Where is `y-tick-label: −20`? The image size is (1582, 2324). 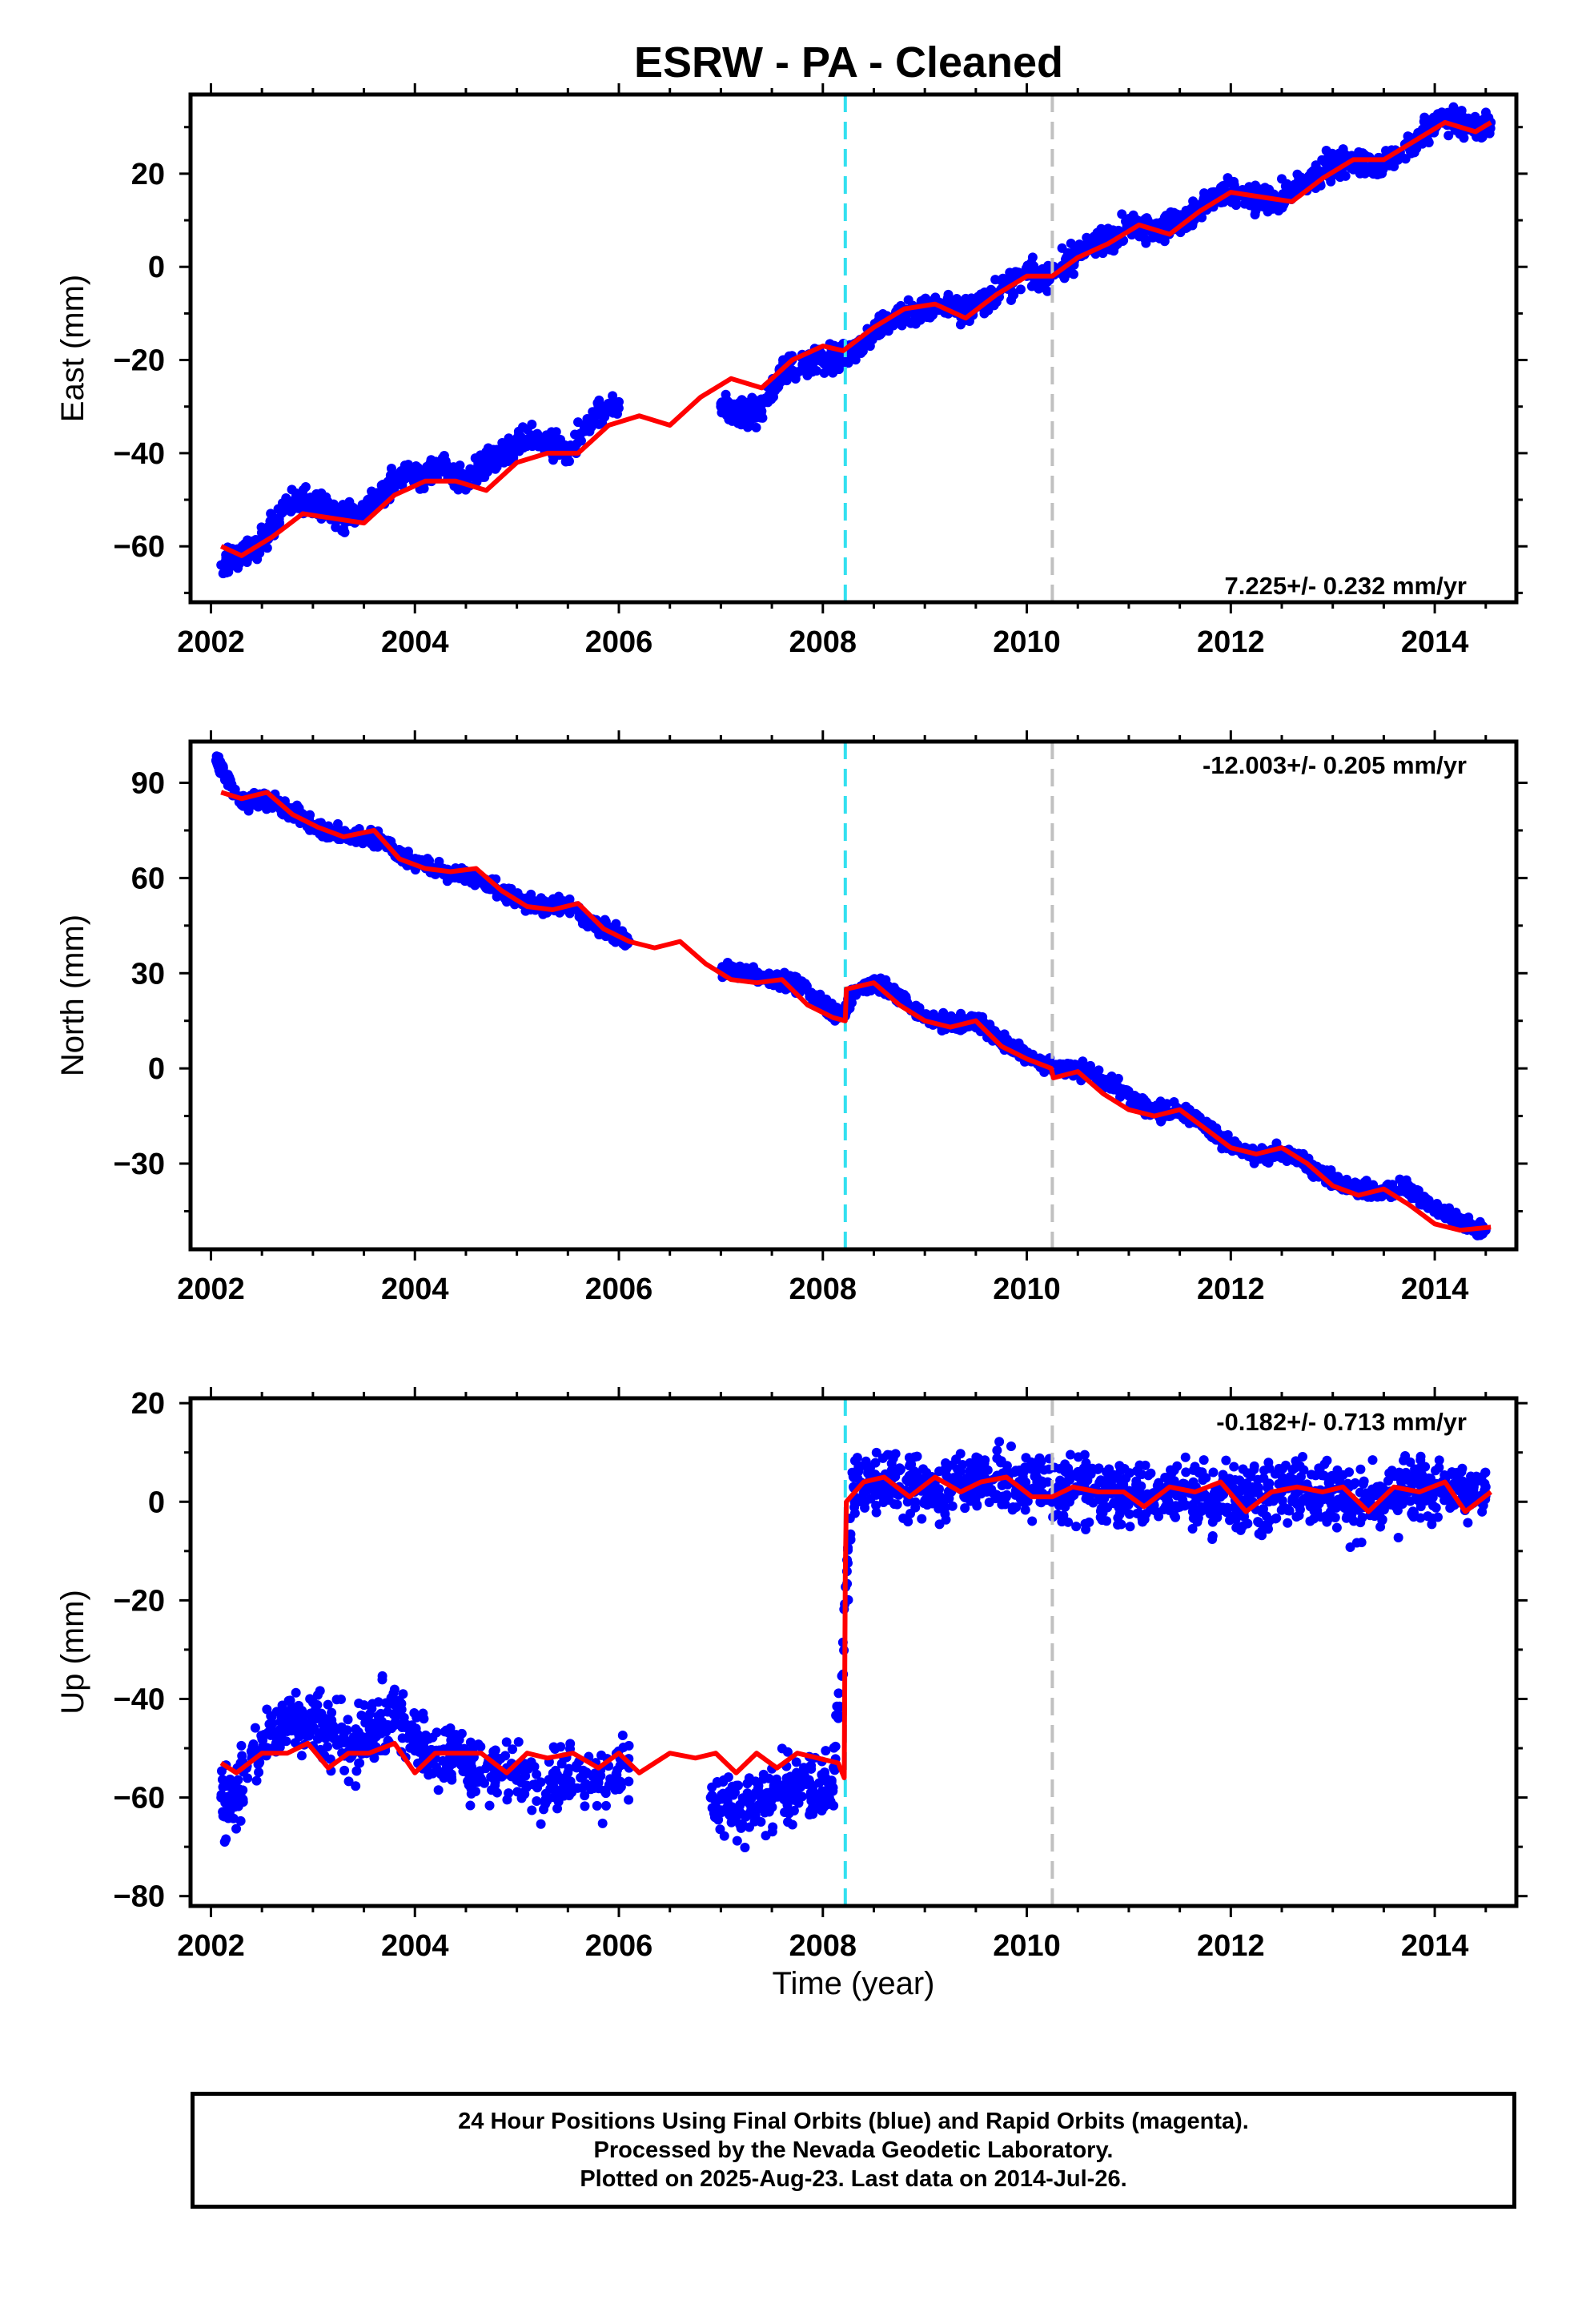
y-tick-label: −20 is located at coordinates (139, 361).